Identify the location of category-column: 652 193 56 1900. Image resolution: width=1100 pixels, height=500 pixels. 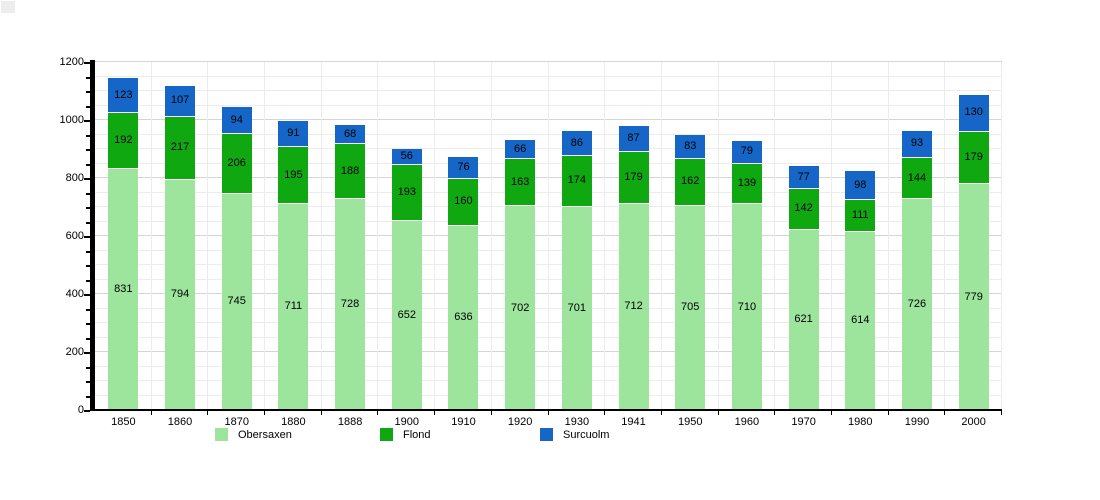
(406, 245).